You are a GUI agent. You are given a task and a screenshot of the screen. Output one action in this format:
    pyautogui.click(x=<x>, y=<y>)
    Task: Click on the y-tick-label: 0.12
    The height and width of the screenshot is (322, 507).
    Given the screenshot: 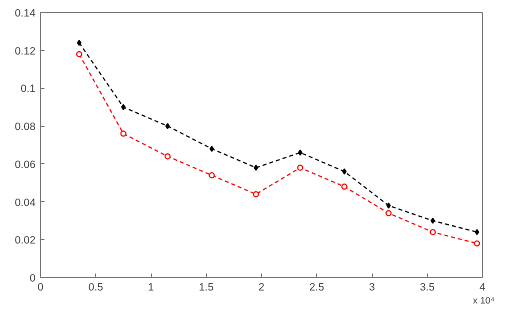 What is the action you would take?
    pyautogui.click(x=25, y=51)
    